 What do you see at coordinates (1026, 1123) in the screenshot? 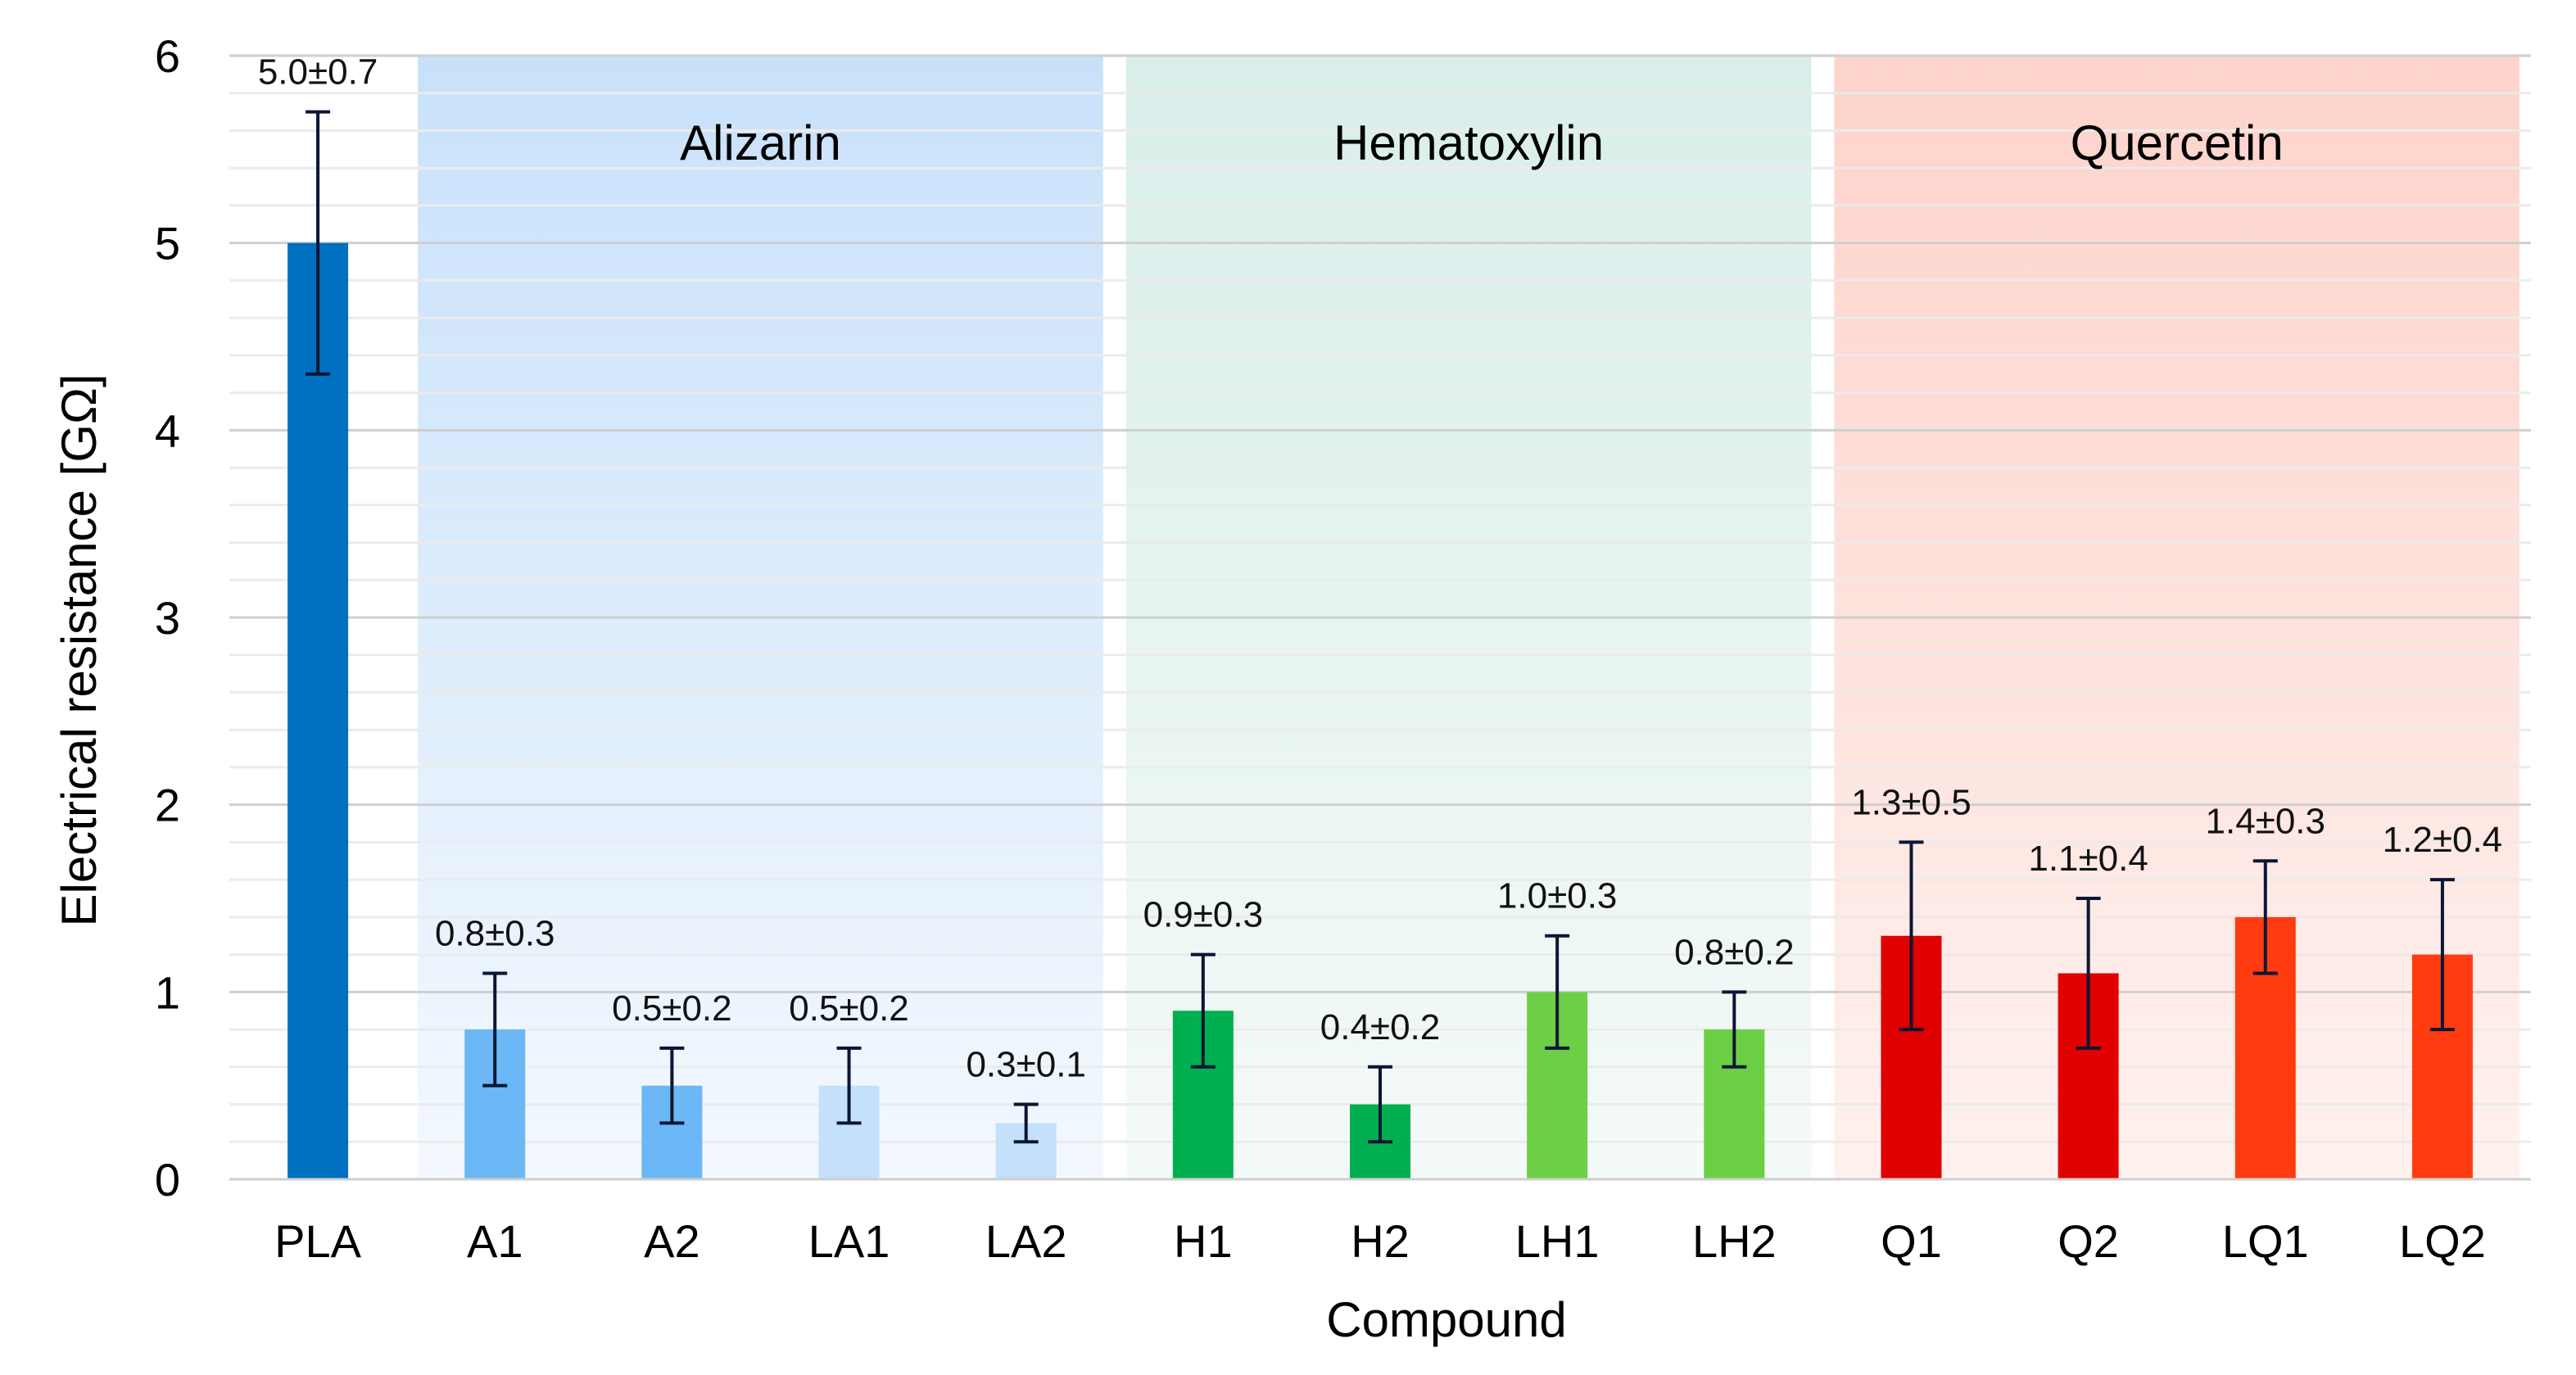
I see `error-bar-la2` at bounding box center [1026, 1123].